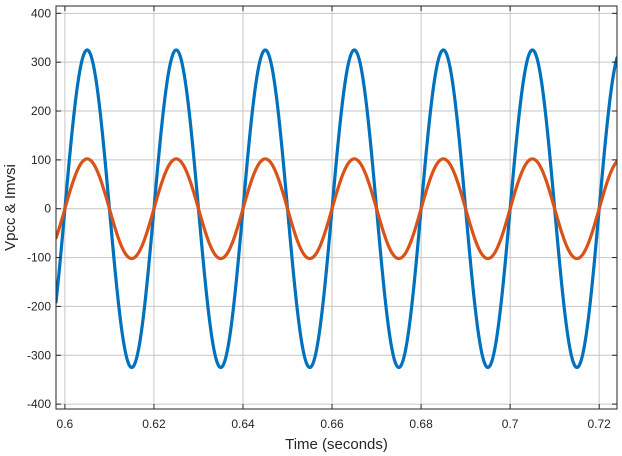  I want to click on x-tick-label: 0.68, so click(421, 424).